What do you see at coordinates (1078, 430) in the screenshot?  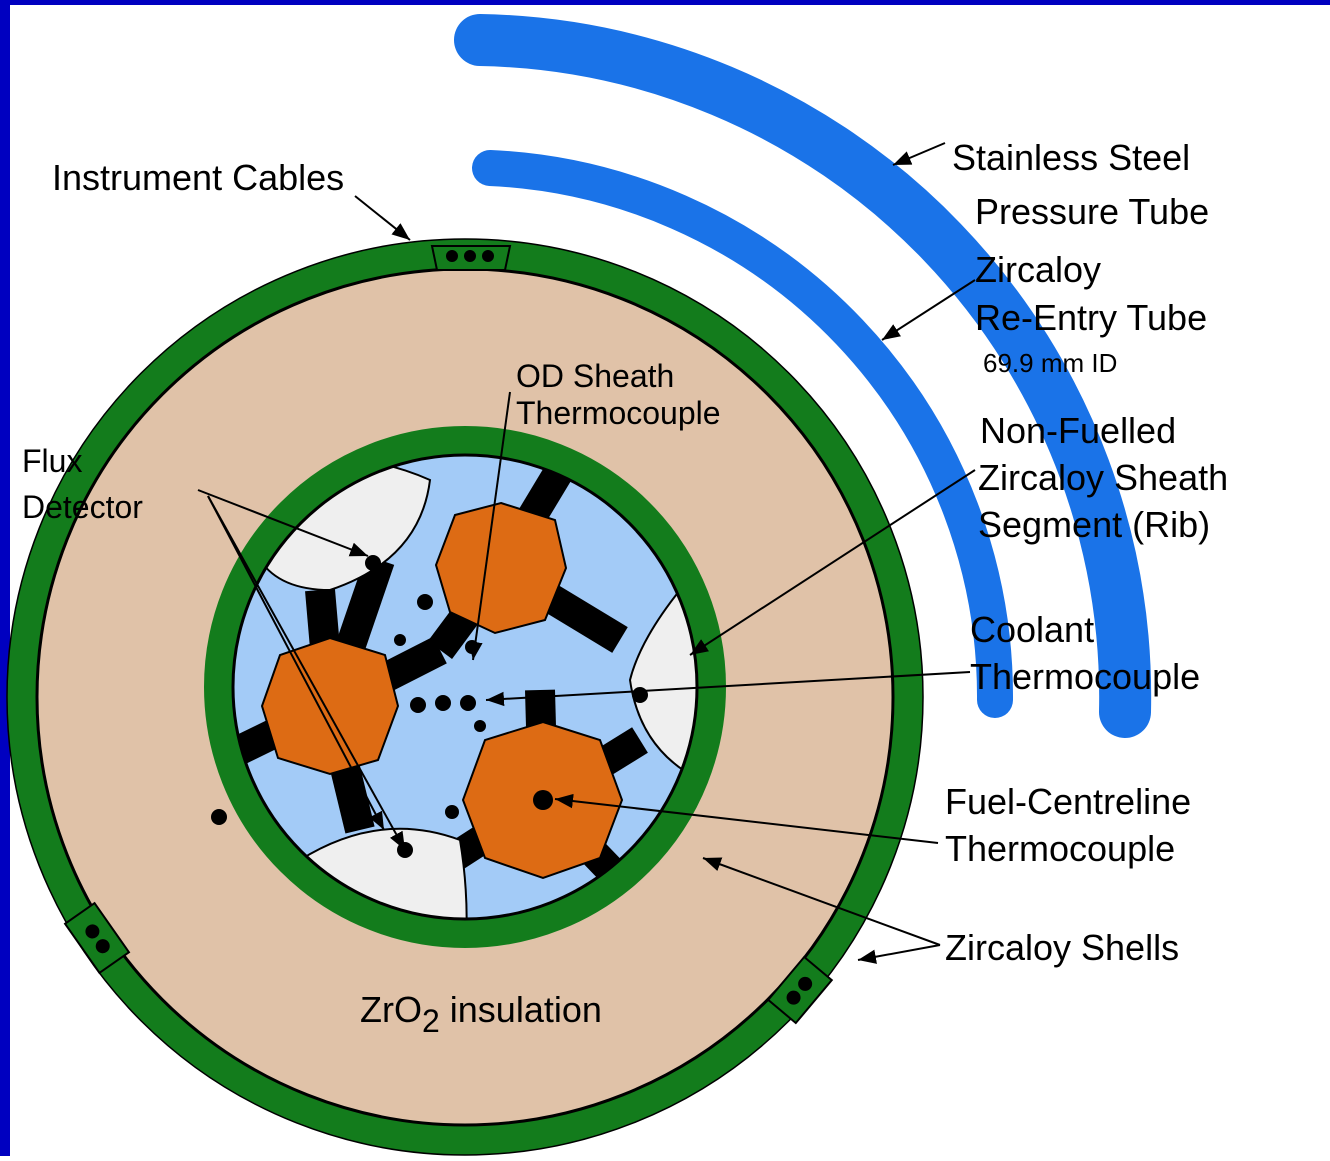 I see `label: Non-Fuelled` at bounding box center [1078, 430].